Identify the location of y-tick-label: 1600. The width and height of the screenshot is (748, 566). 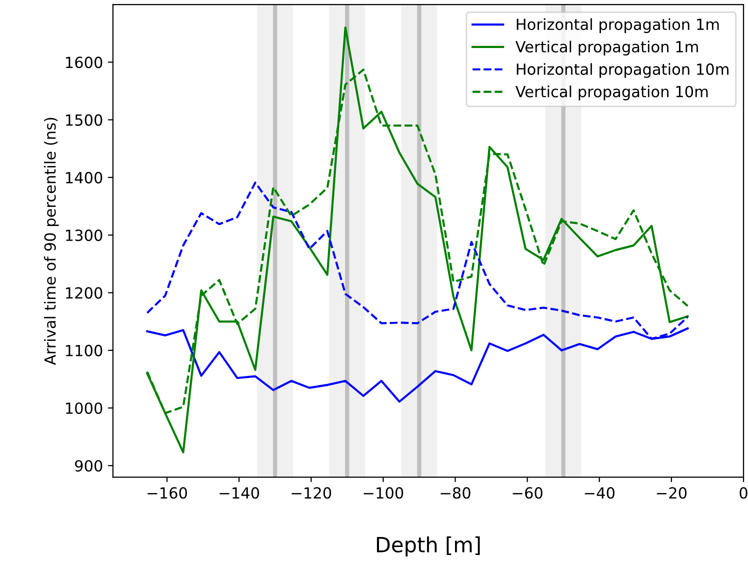
(84, 62).